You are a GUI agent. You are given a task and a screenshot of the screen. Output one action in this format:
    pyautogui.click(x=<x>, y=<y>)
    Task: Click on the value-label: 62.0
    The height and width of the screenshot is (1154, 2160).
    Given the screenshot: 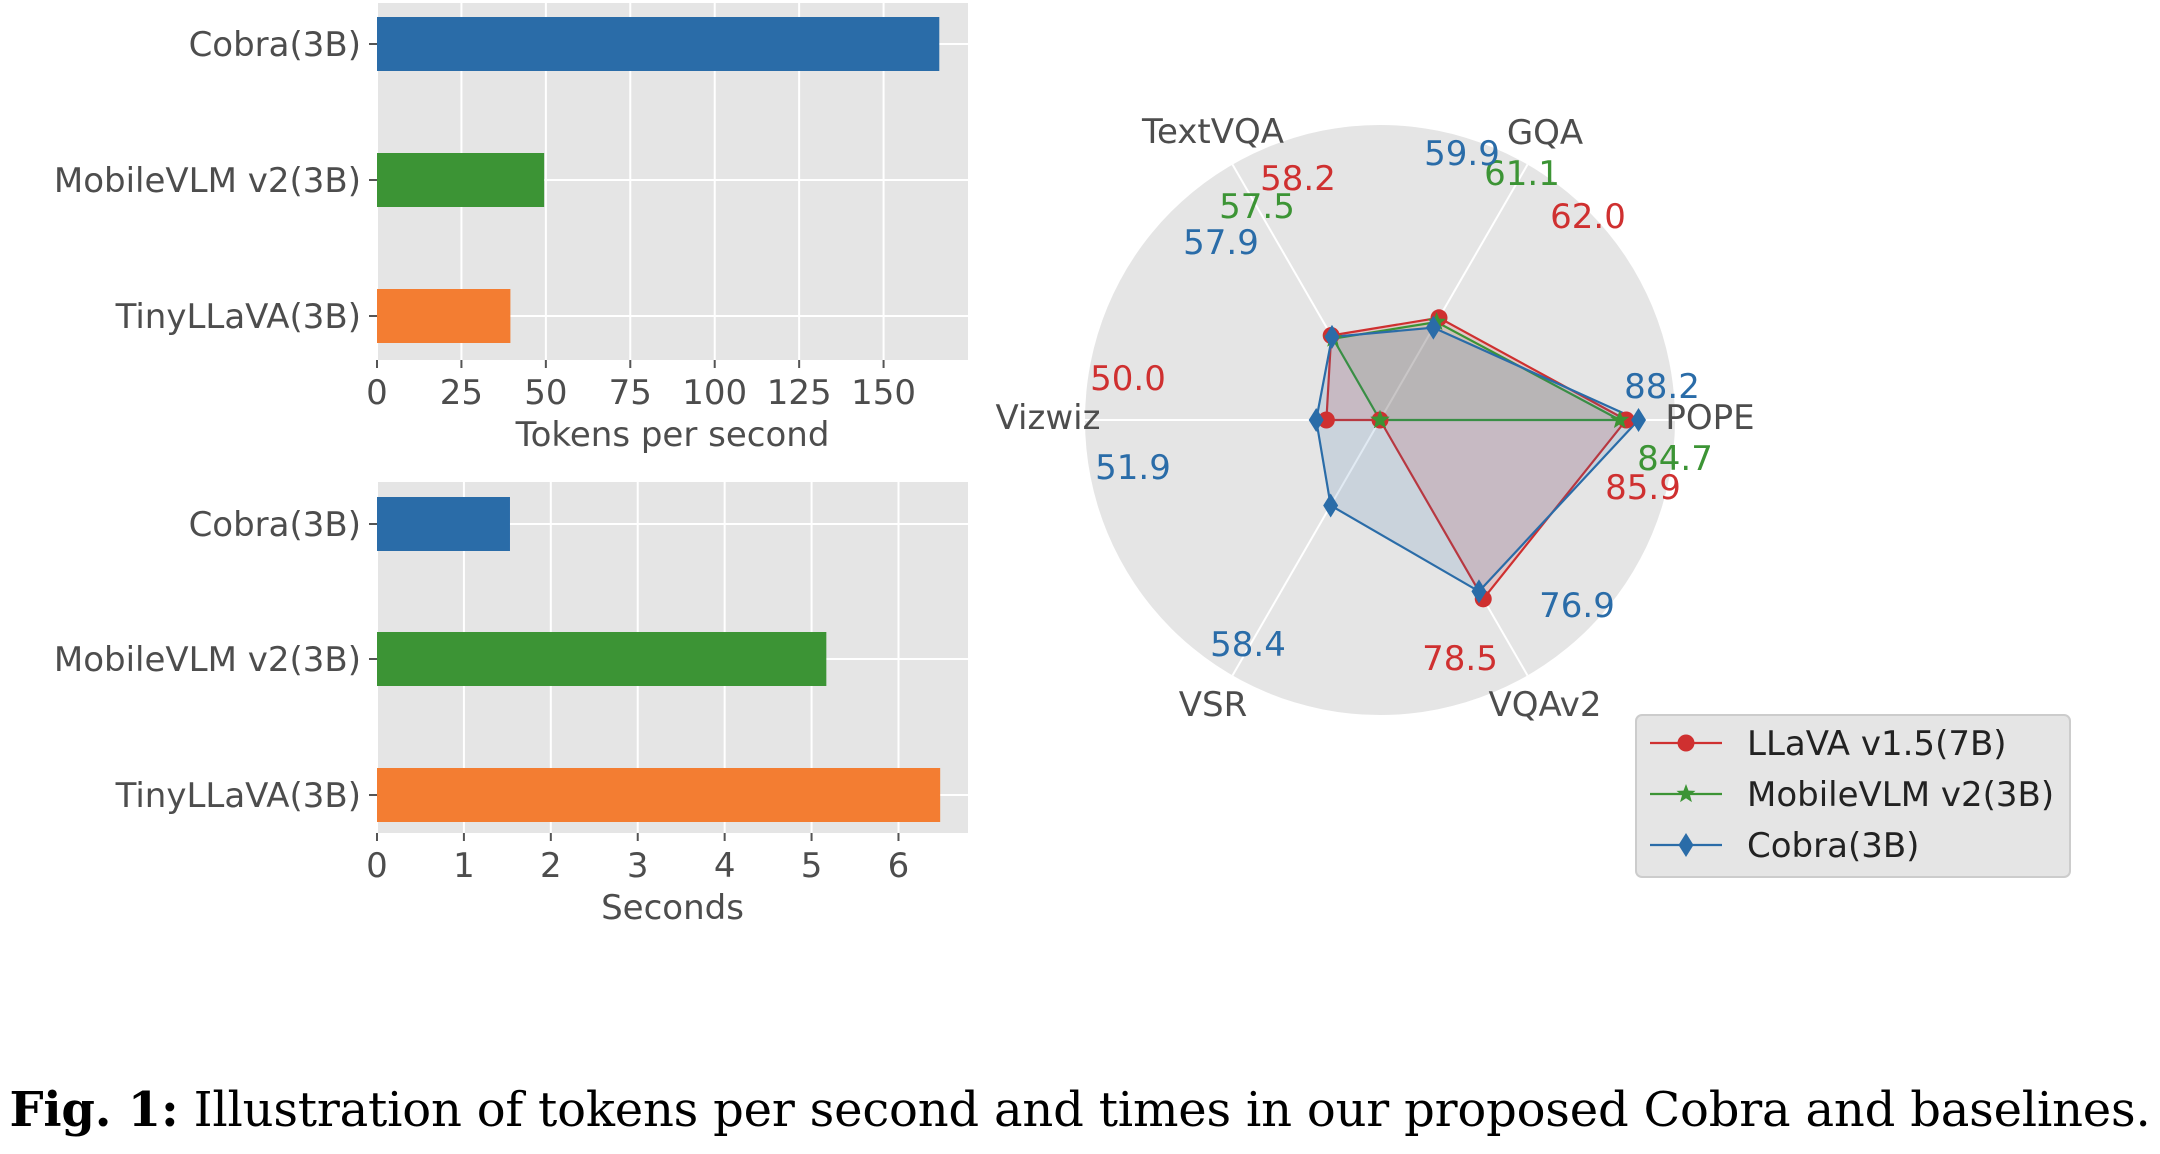 What is the action you would take?
    pyautogui.click(x=1588, y=217)
    